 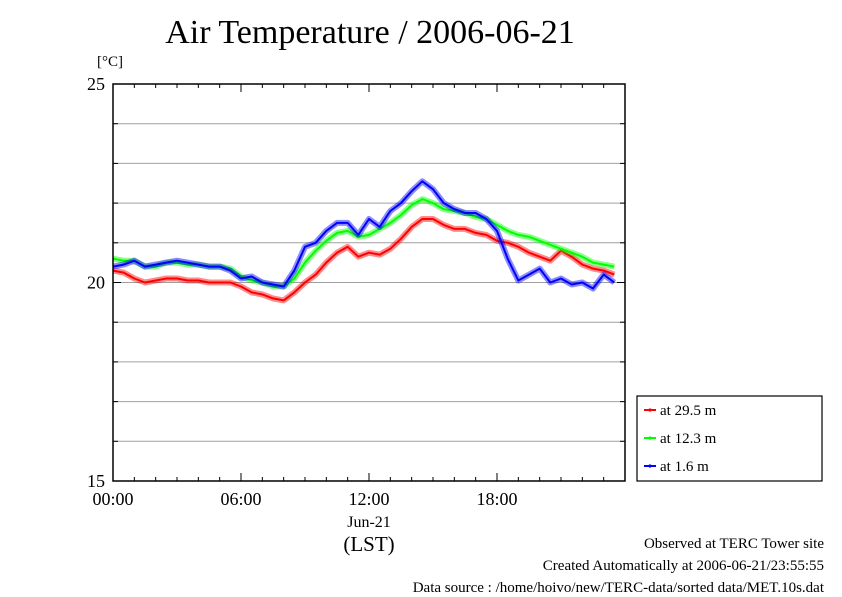 I want to click on legend-box, so click(x=729, y=438).